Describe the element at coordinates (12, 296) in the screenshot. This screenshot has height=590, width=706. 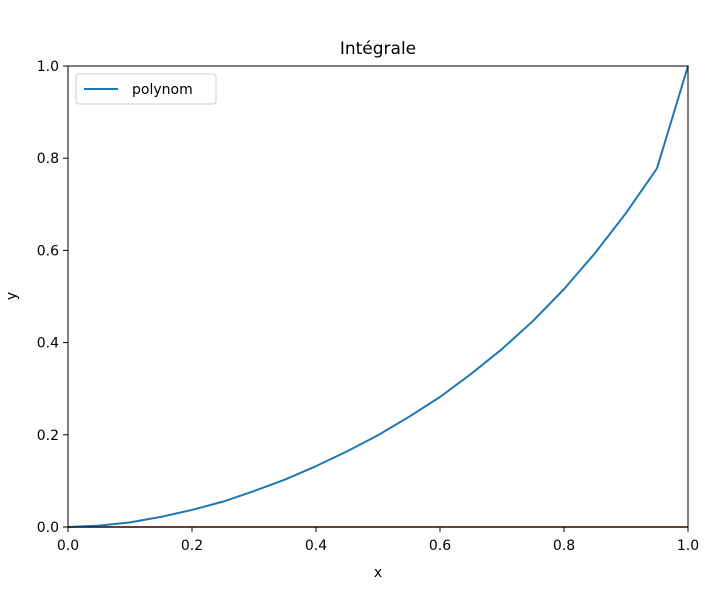
I see `y-axis-label: y` at that location.